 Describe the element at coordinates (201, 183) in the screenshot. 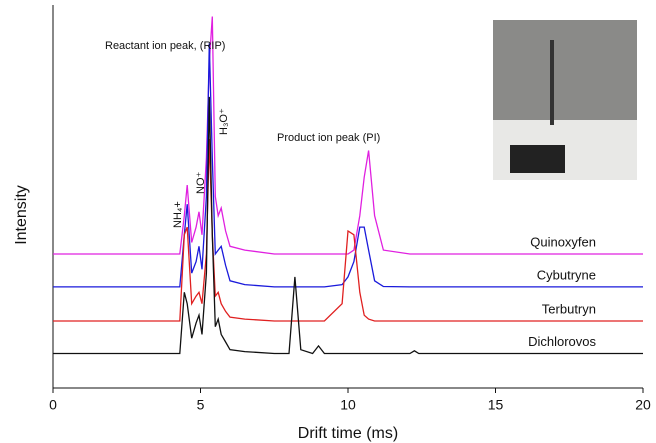

I see `annotation: NO⁺` at that location.